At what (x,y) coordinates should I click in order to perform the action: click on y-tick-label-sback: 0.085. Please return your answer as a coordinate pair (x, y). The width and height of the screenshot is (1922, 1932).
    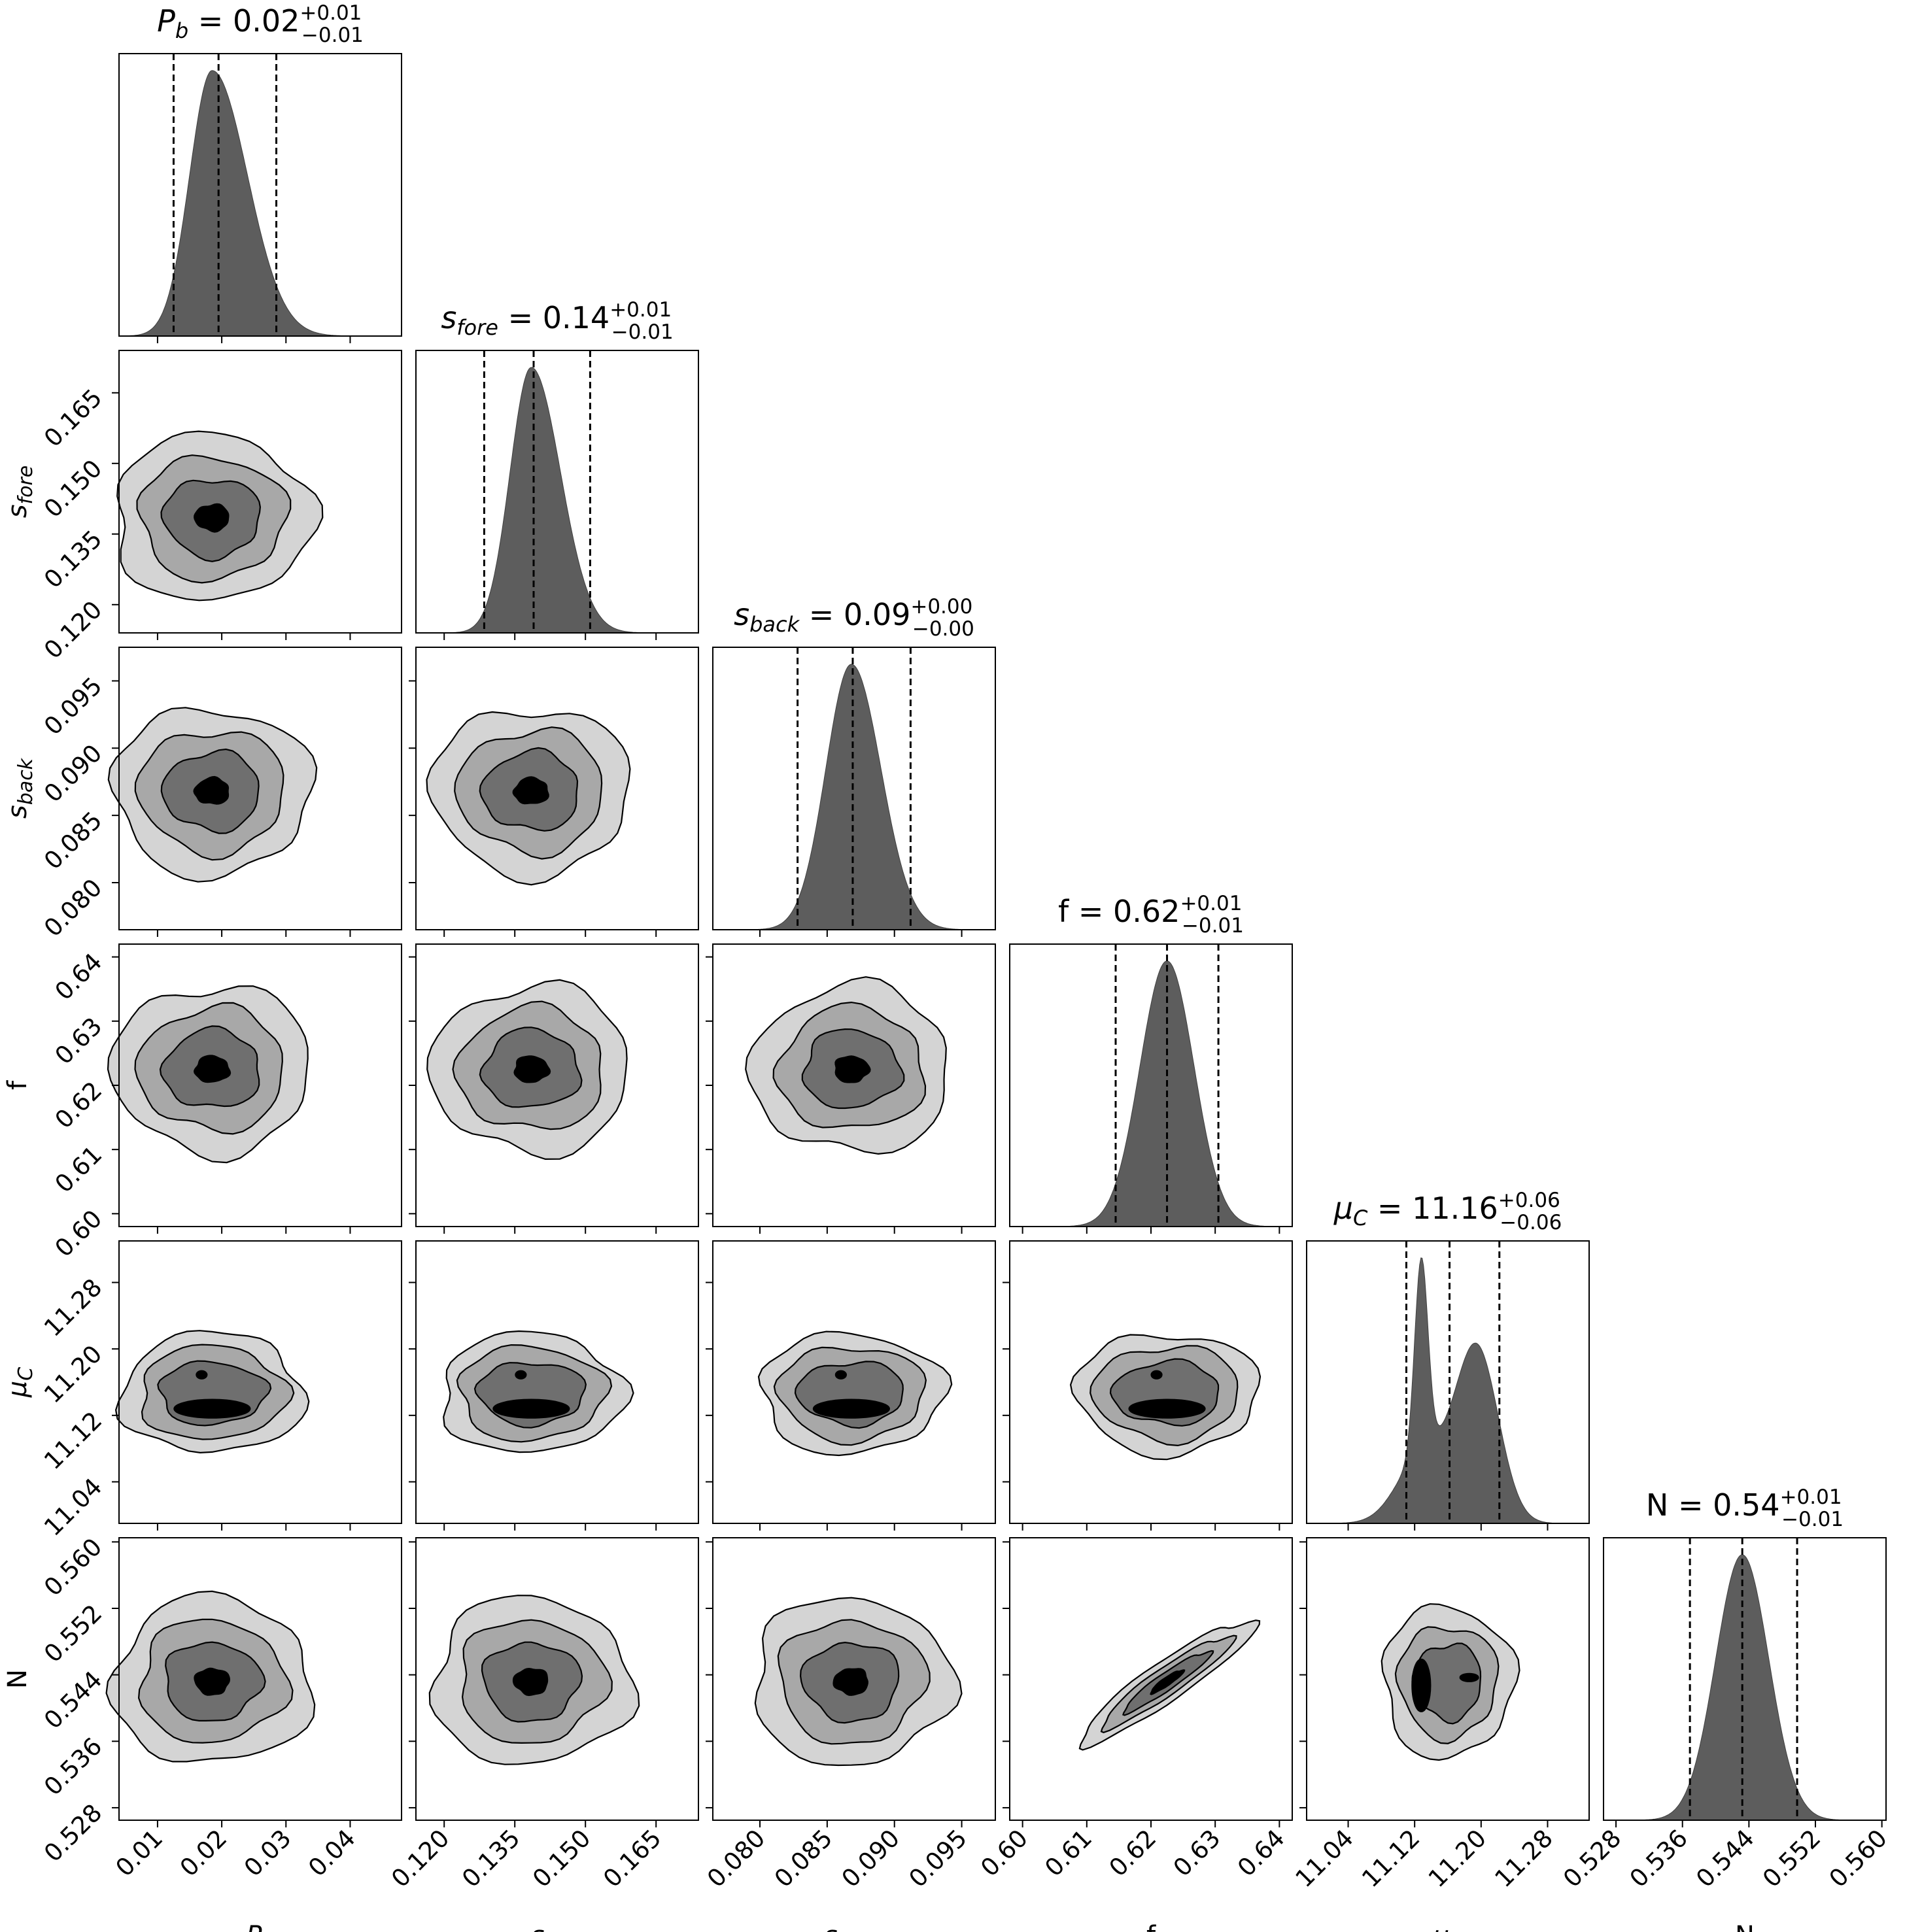
    Looking at the image, I should click on (73, 840).